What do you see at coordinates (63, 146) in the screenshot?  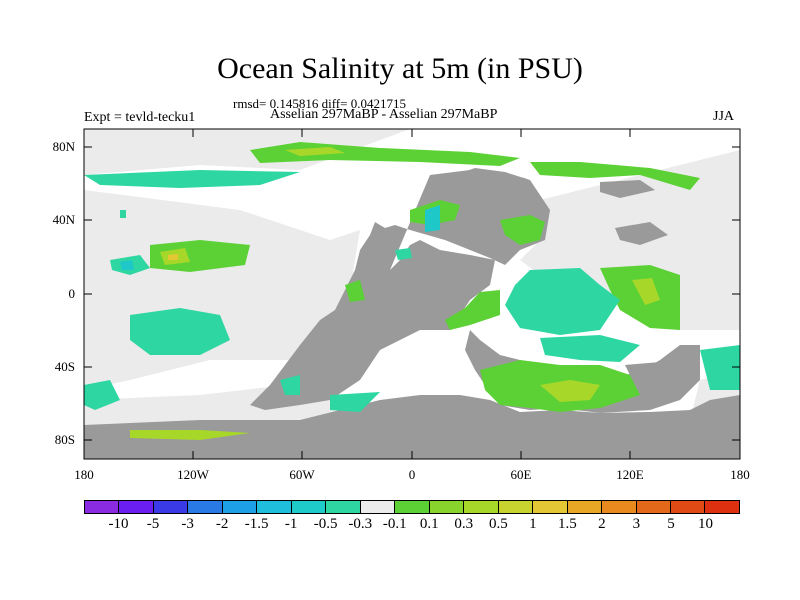 I see `latitude-label: 80N` at bounding box center [63, 146].